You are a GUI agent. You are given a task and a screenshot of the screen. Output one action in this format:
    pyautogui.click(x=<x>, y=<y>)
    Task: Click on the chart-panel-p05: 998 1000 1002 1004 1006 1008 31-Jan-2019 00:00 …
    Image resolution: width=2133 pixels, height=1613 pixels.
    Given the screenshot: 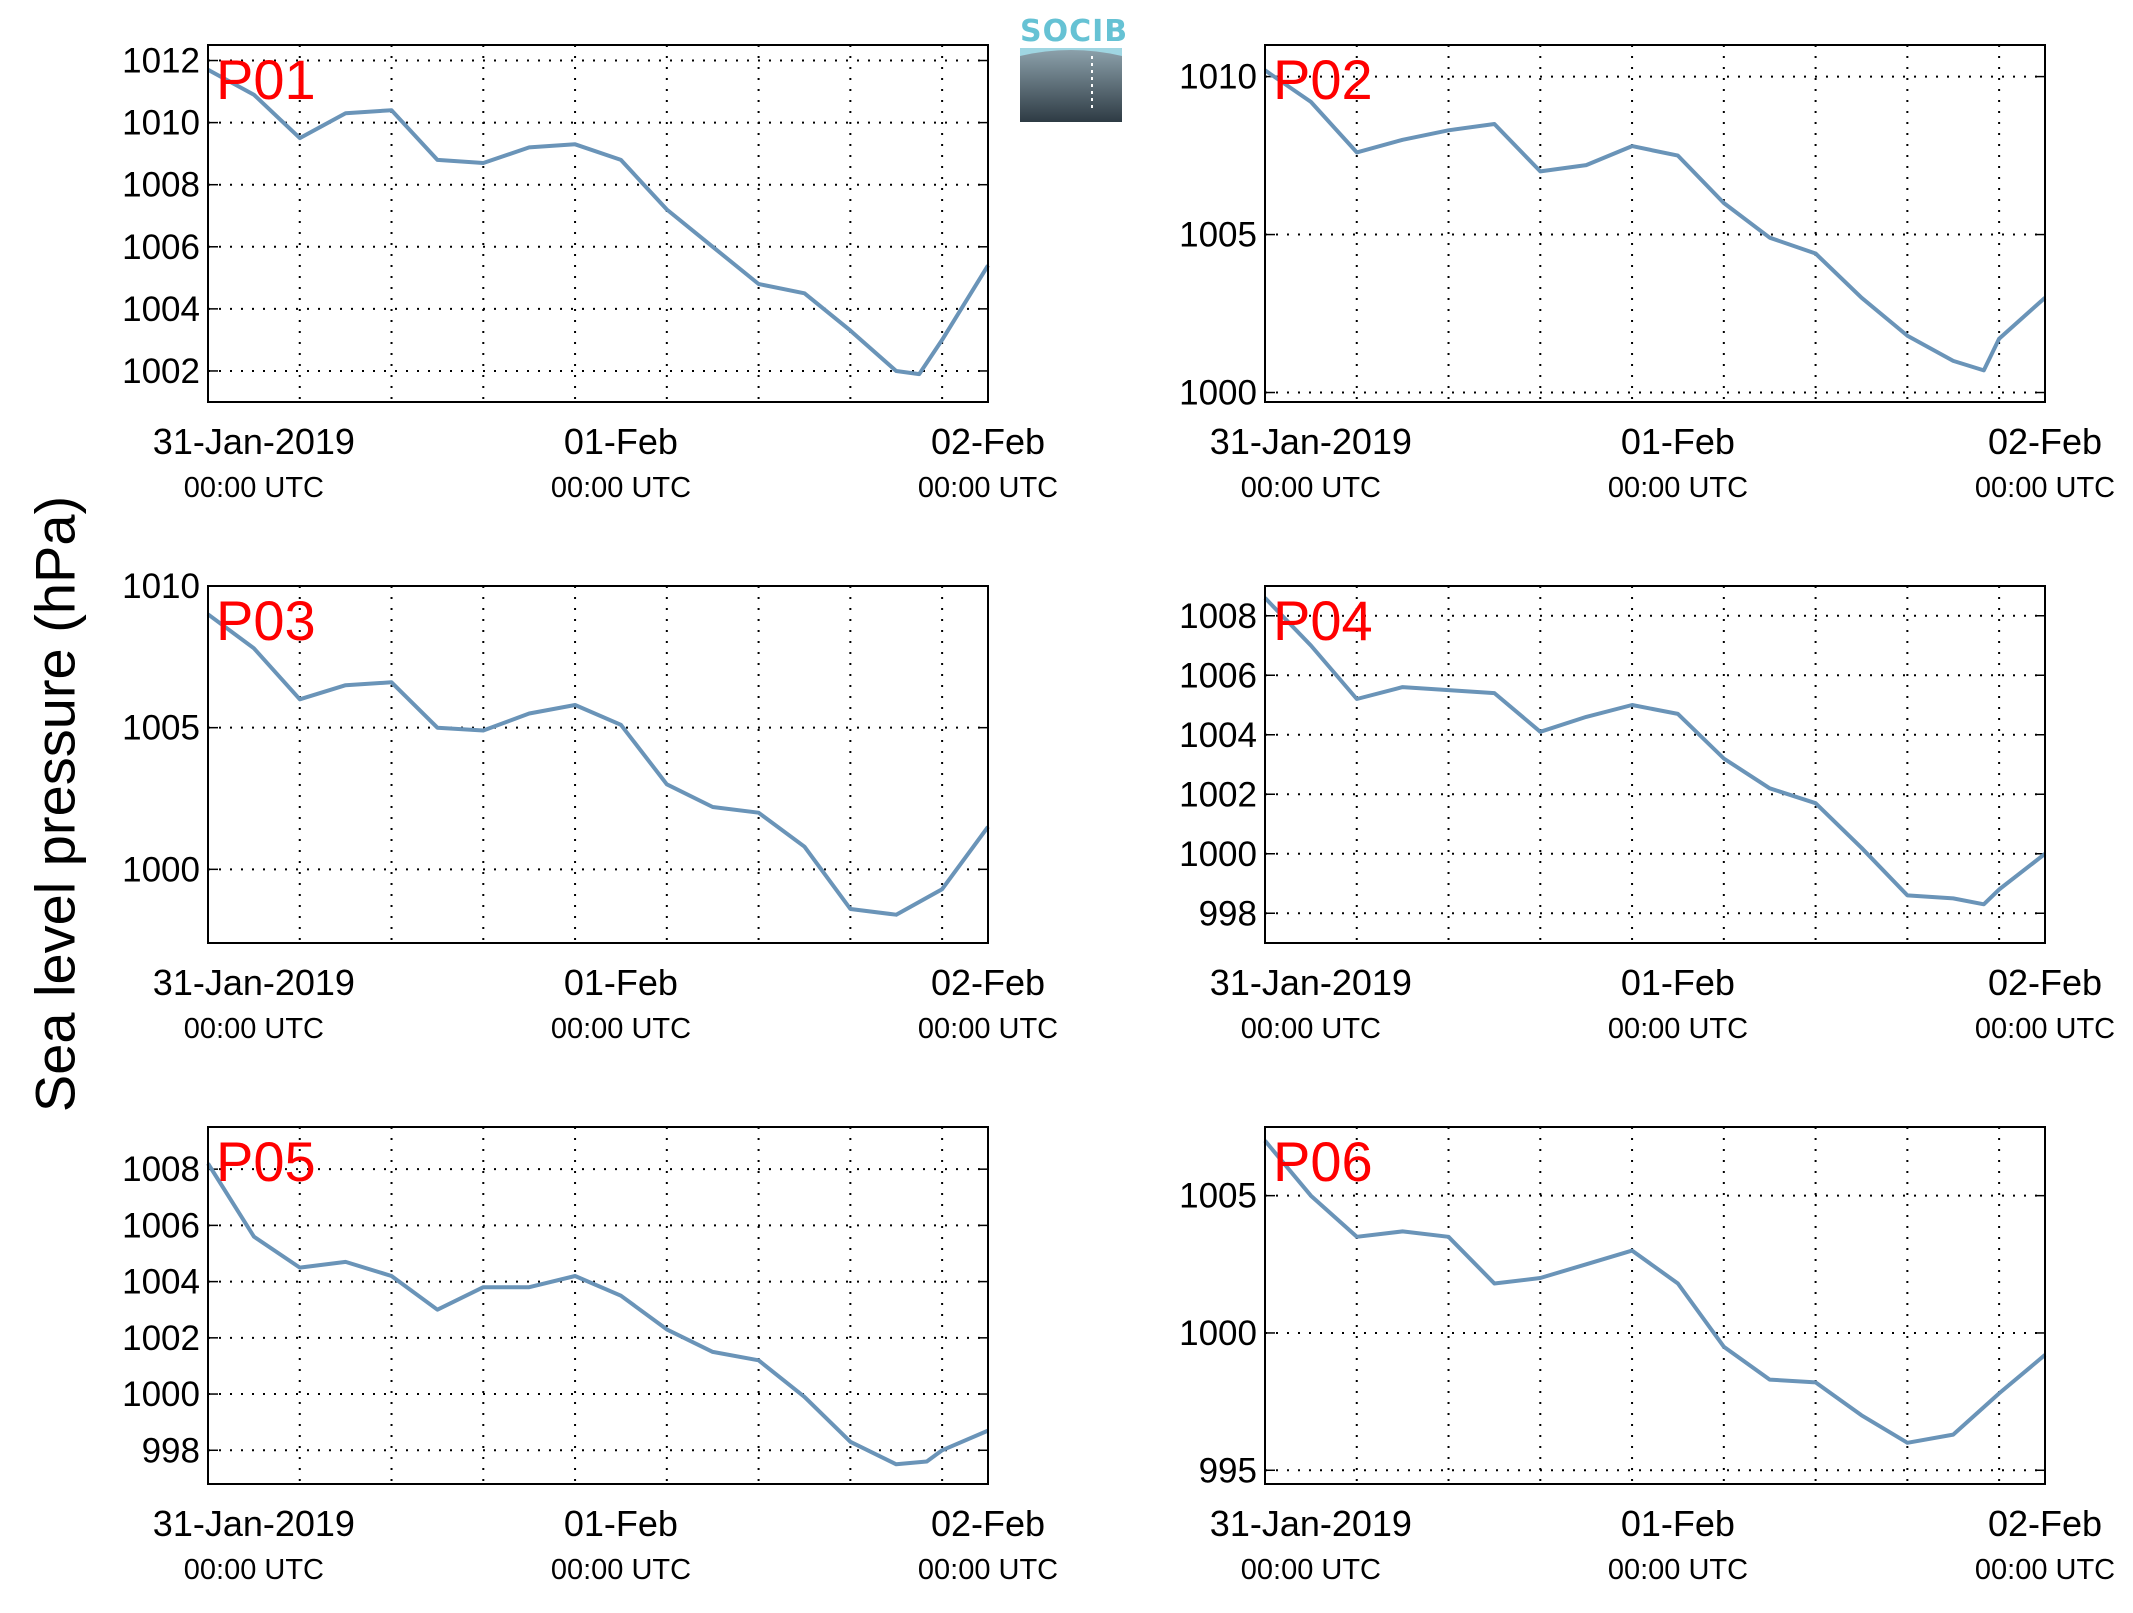 What is the action you would take?
    pyautogui.click(x=590, y=1356)
    